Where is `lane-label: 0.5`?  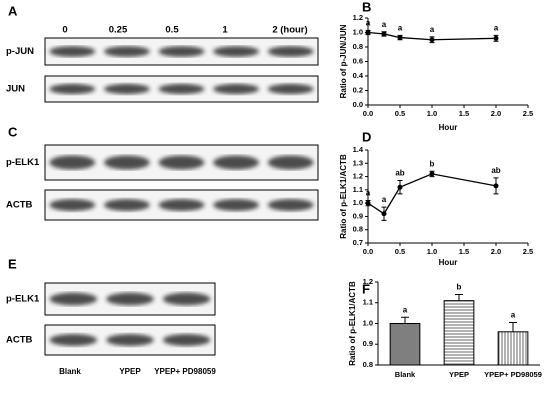 lane-label: 0.5 is located at coordinates (172, 30).